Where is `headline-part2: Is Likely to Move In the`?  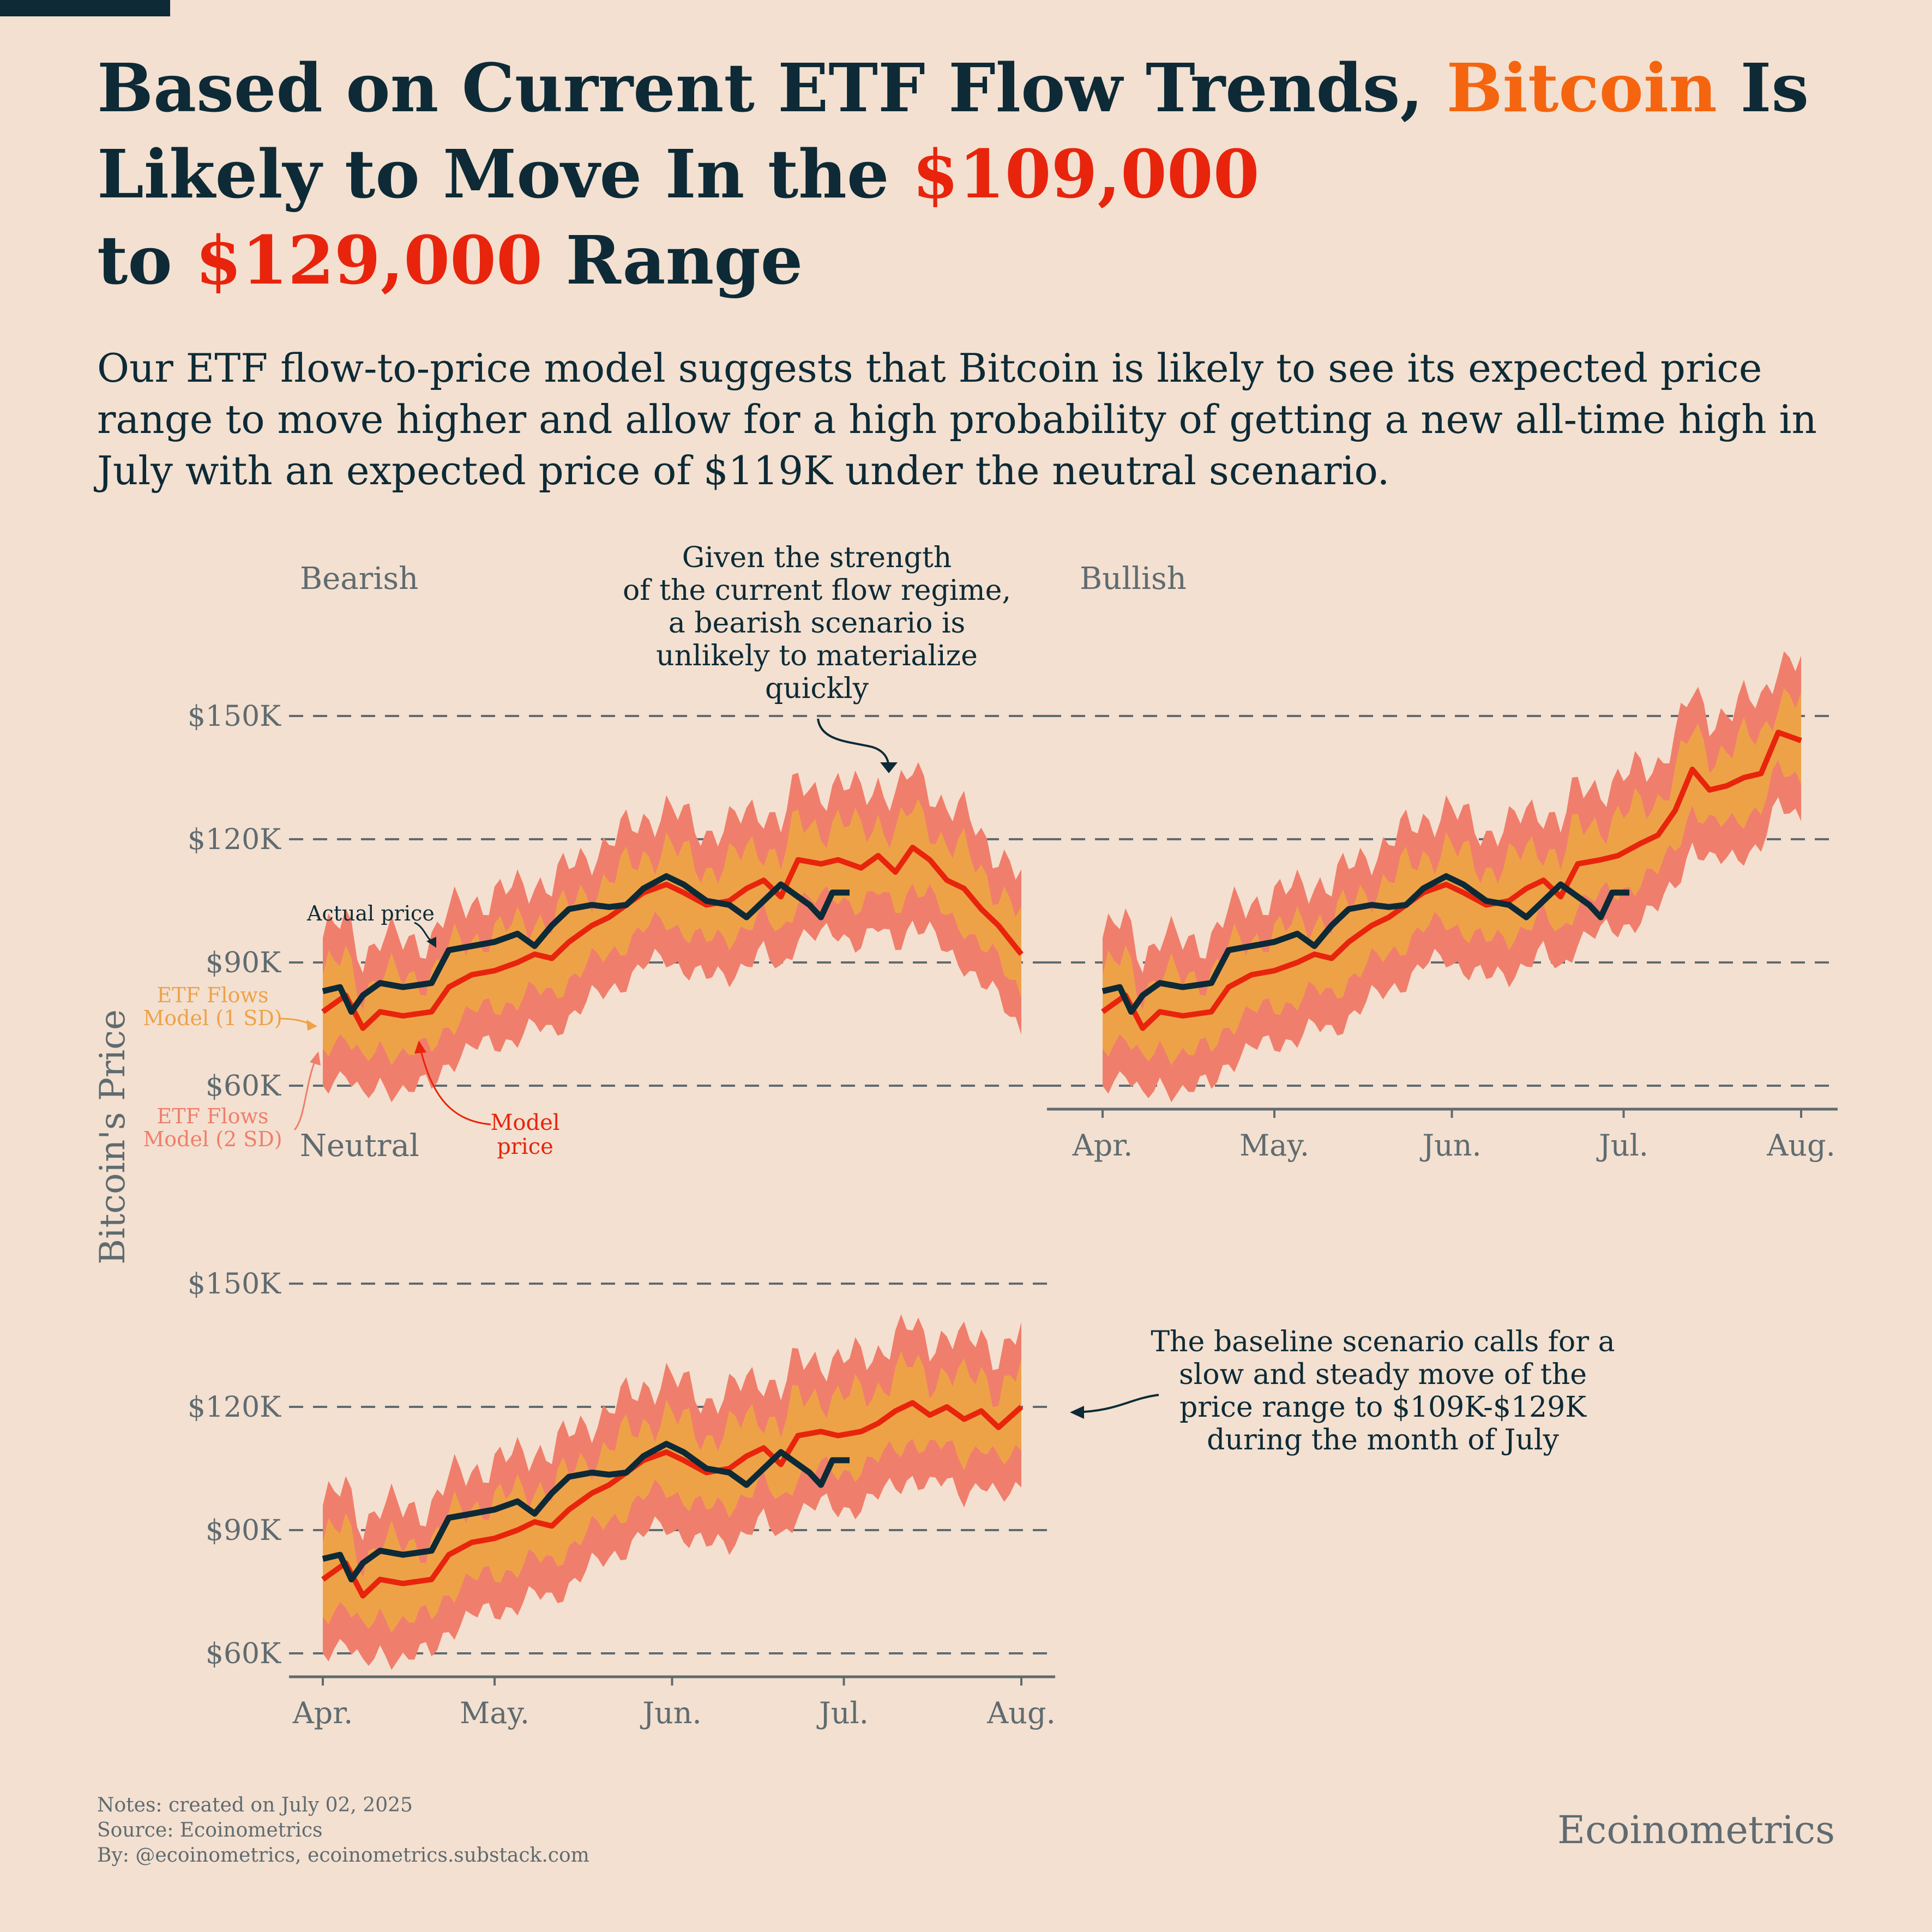 headline-part2: Is Likely to Move In the is located at coordinates (953, 131).